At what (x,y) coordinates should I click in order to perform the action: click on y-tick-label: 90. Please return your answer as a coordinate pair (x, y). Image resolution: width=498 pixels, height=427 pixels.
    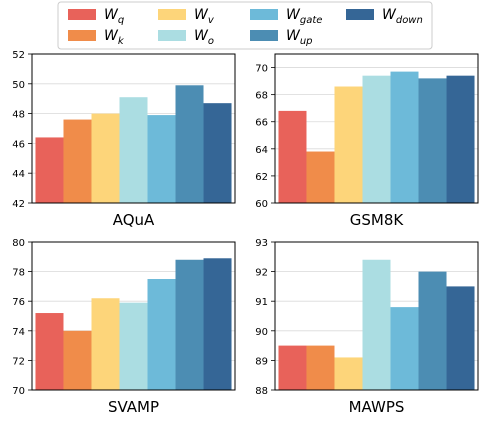
    Looking at the image, I should click on (261, 332).